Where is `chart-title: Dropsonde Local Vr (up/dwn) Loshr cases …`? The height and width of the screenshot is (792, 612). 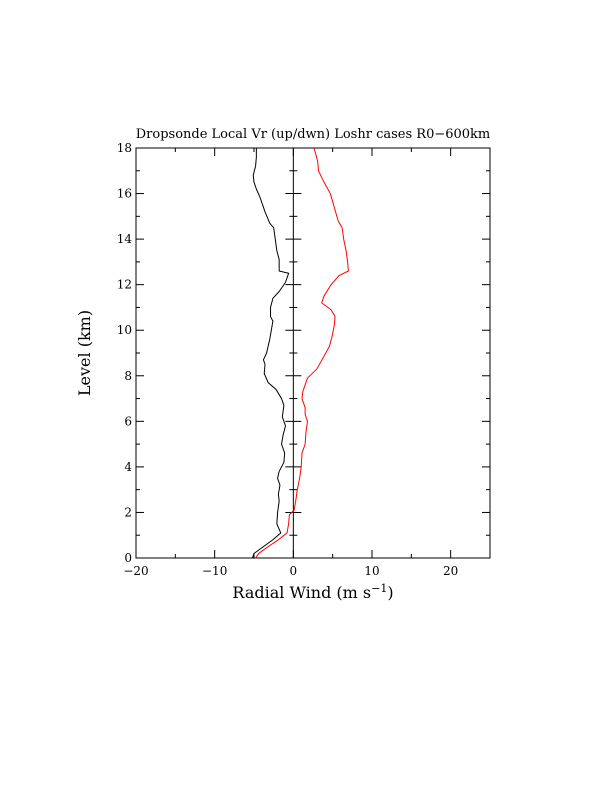 chart-title: Dropsonde Local Vr (up/dwn) Loshr cases … is located at coordinates (313, 134).